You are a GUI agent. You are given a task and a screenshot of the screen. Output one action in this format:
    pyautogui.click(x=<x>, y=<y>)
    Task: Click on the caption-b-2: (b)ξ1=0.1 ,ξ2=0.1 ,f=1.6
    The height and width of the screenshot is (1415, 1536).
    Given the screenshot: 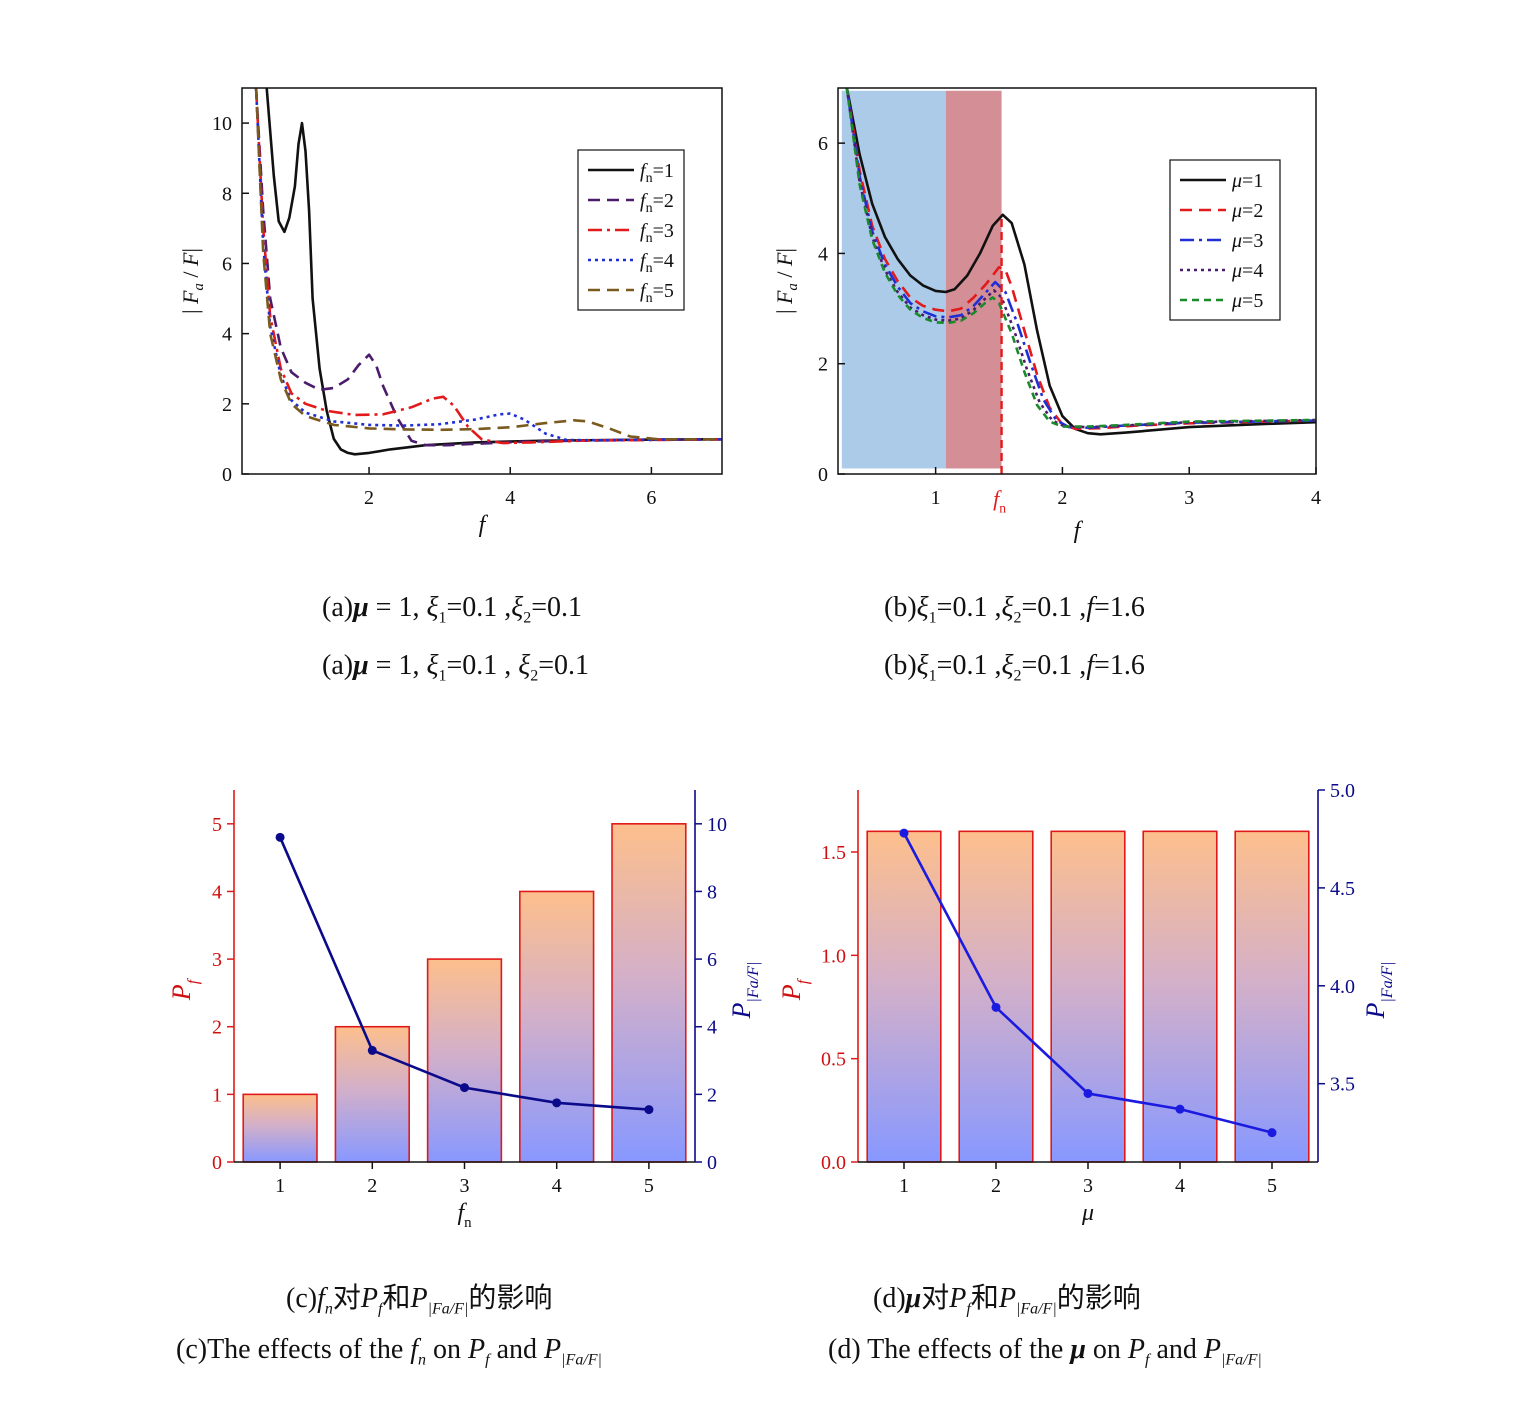 What is the action you would take?
    pyautogui.click(x=1014, y=667)
    